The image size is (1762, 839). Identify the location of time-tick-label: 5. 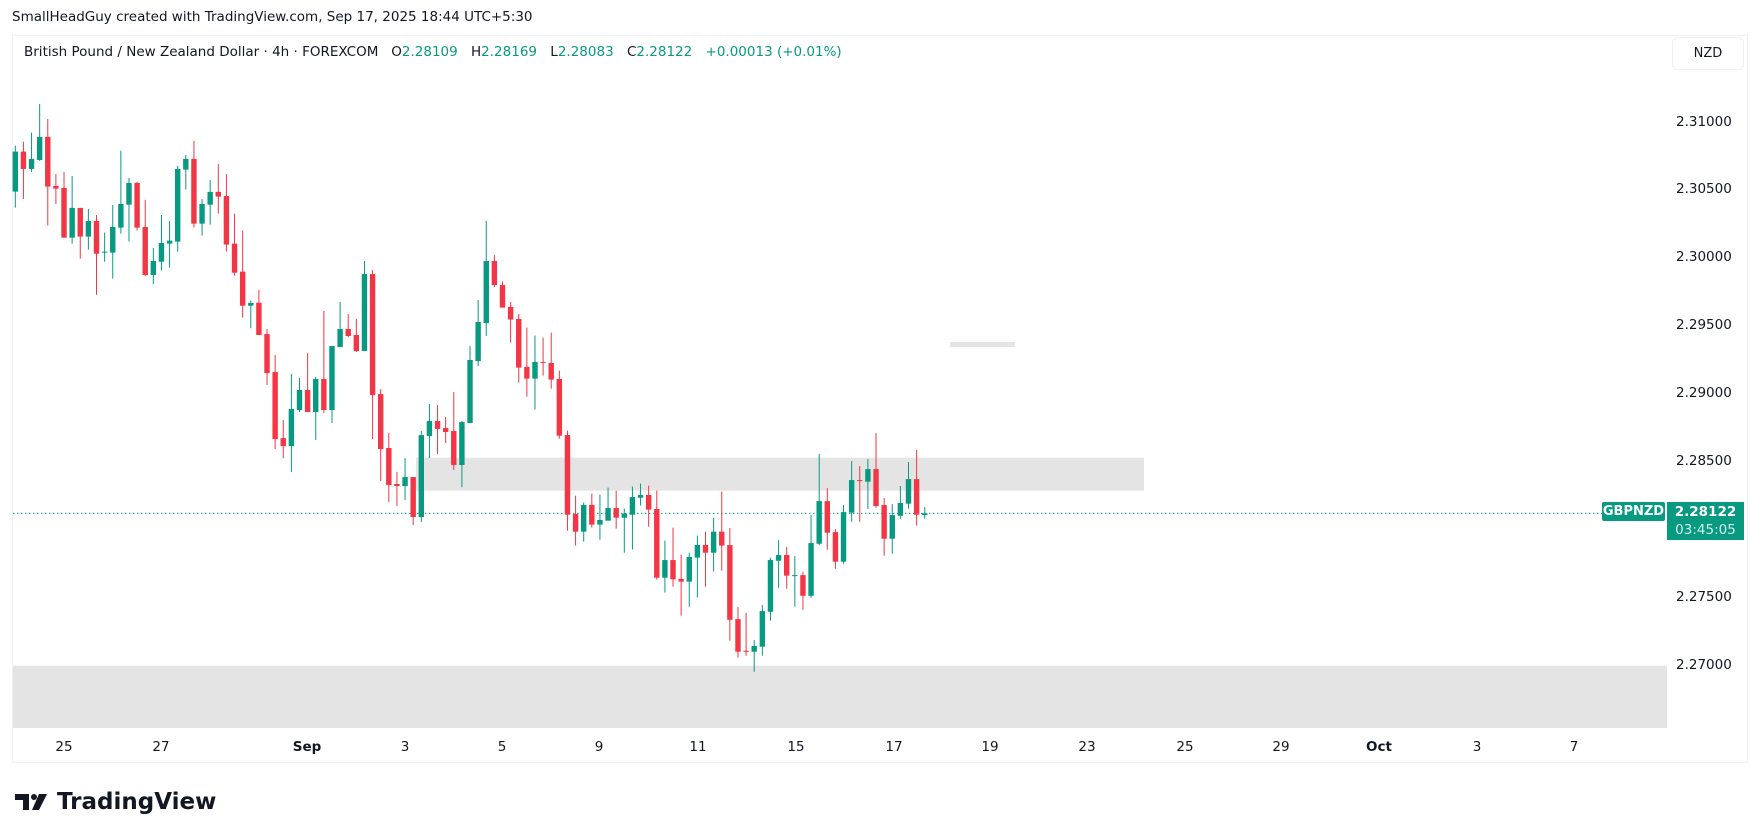
(502, 747).